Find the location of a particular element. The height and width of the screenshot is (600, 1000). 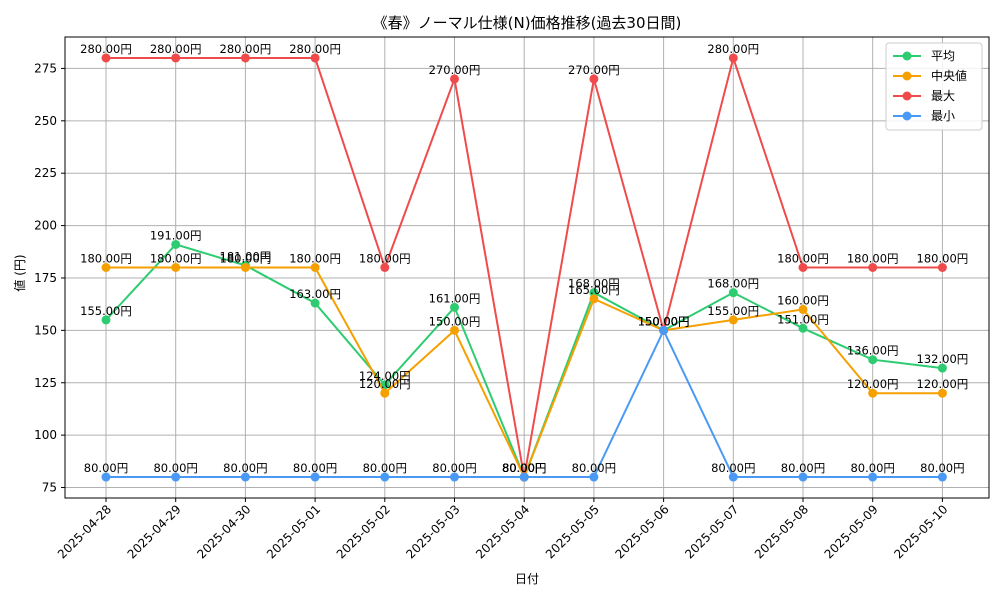

y-tick-label: 75 is located at coordinates (49, 488).